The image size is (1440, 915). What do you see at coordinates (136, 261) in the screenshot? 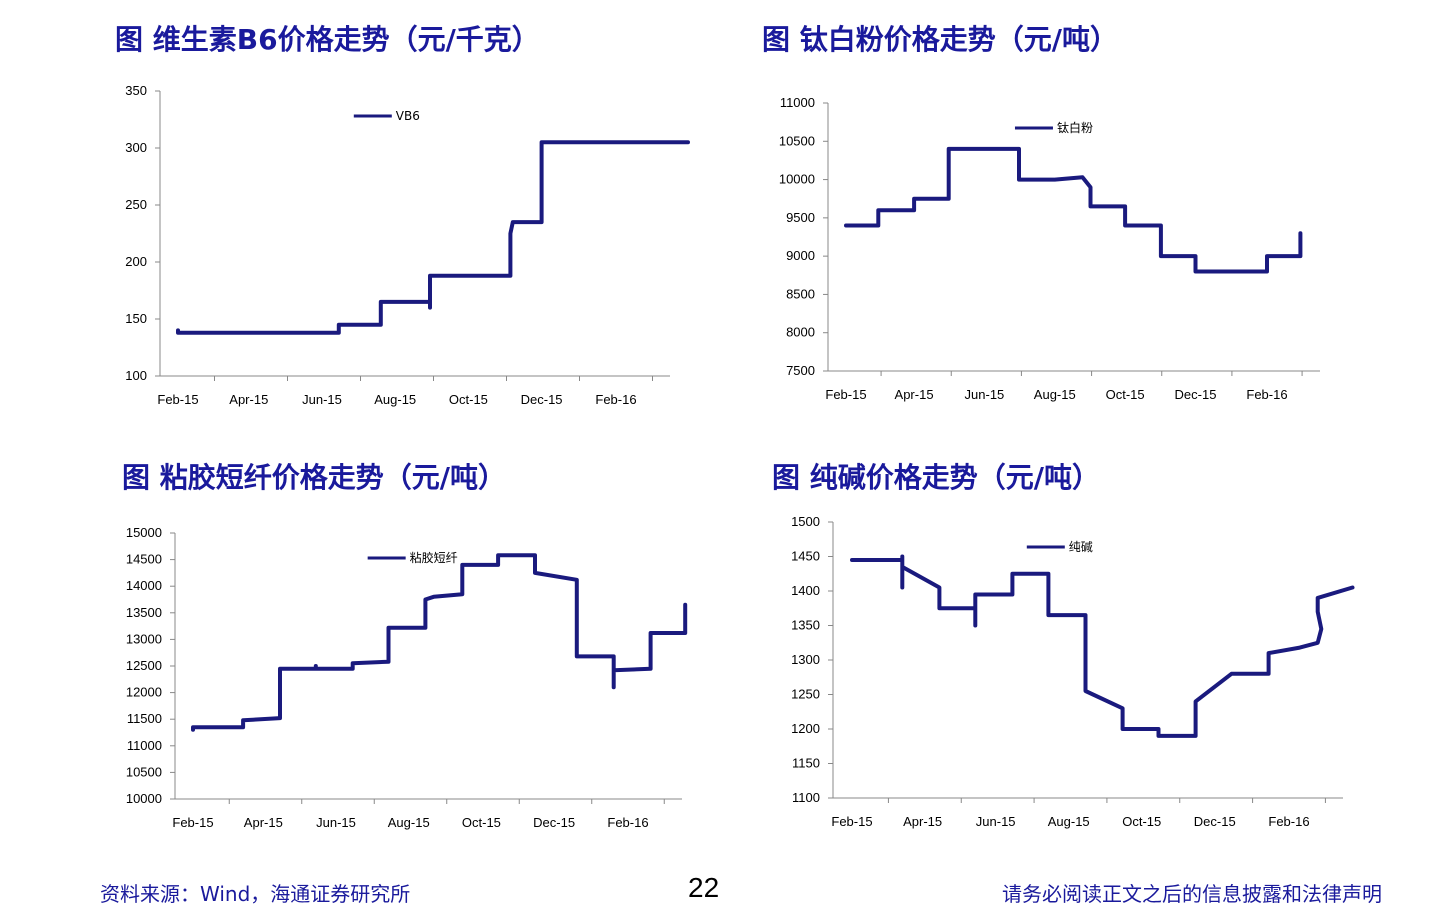
I see `y-tick-label: 200` at bounding box center [136, 261].